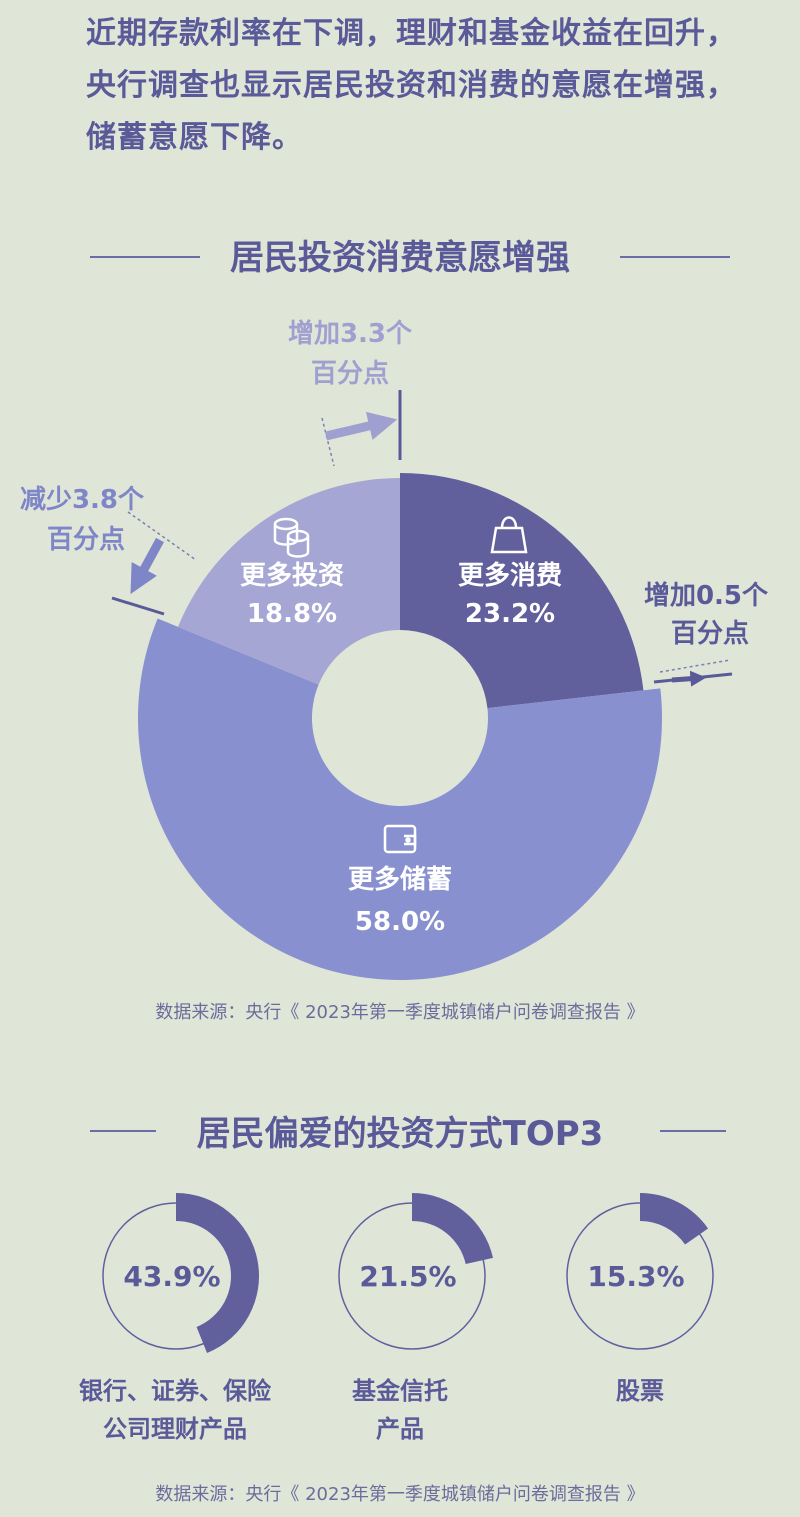 The height and width of the screenshot is (1517, 800). I want to click on slice-save-label-group: 更多储蓄 58.0%, so click(400, 880).